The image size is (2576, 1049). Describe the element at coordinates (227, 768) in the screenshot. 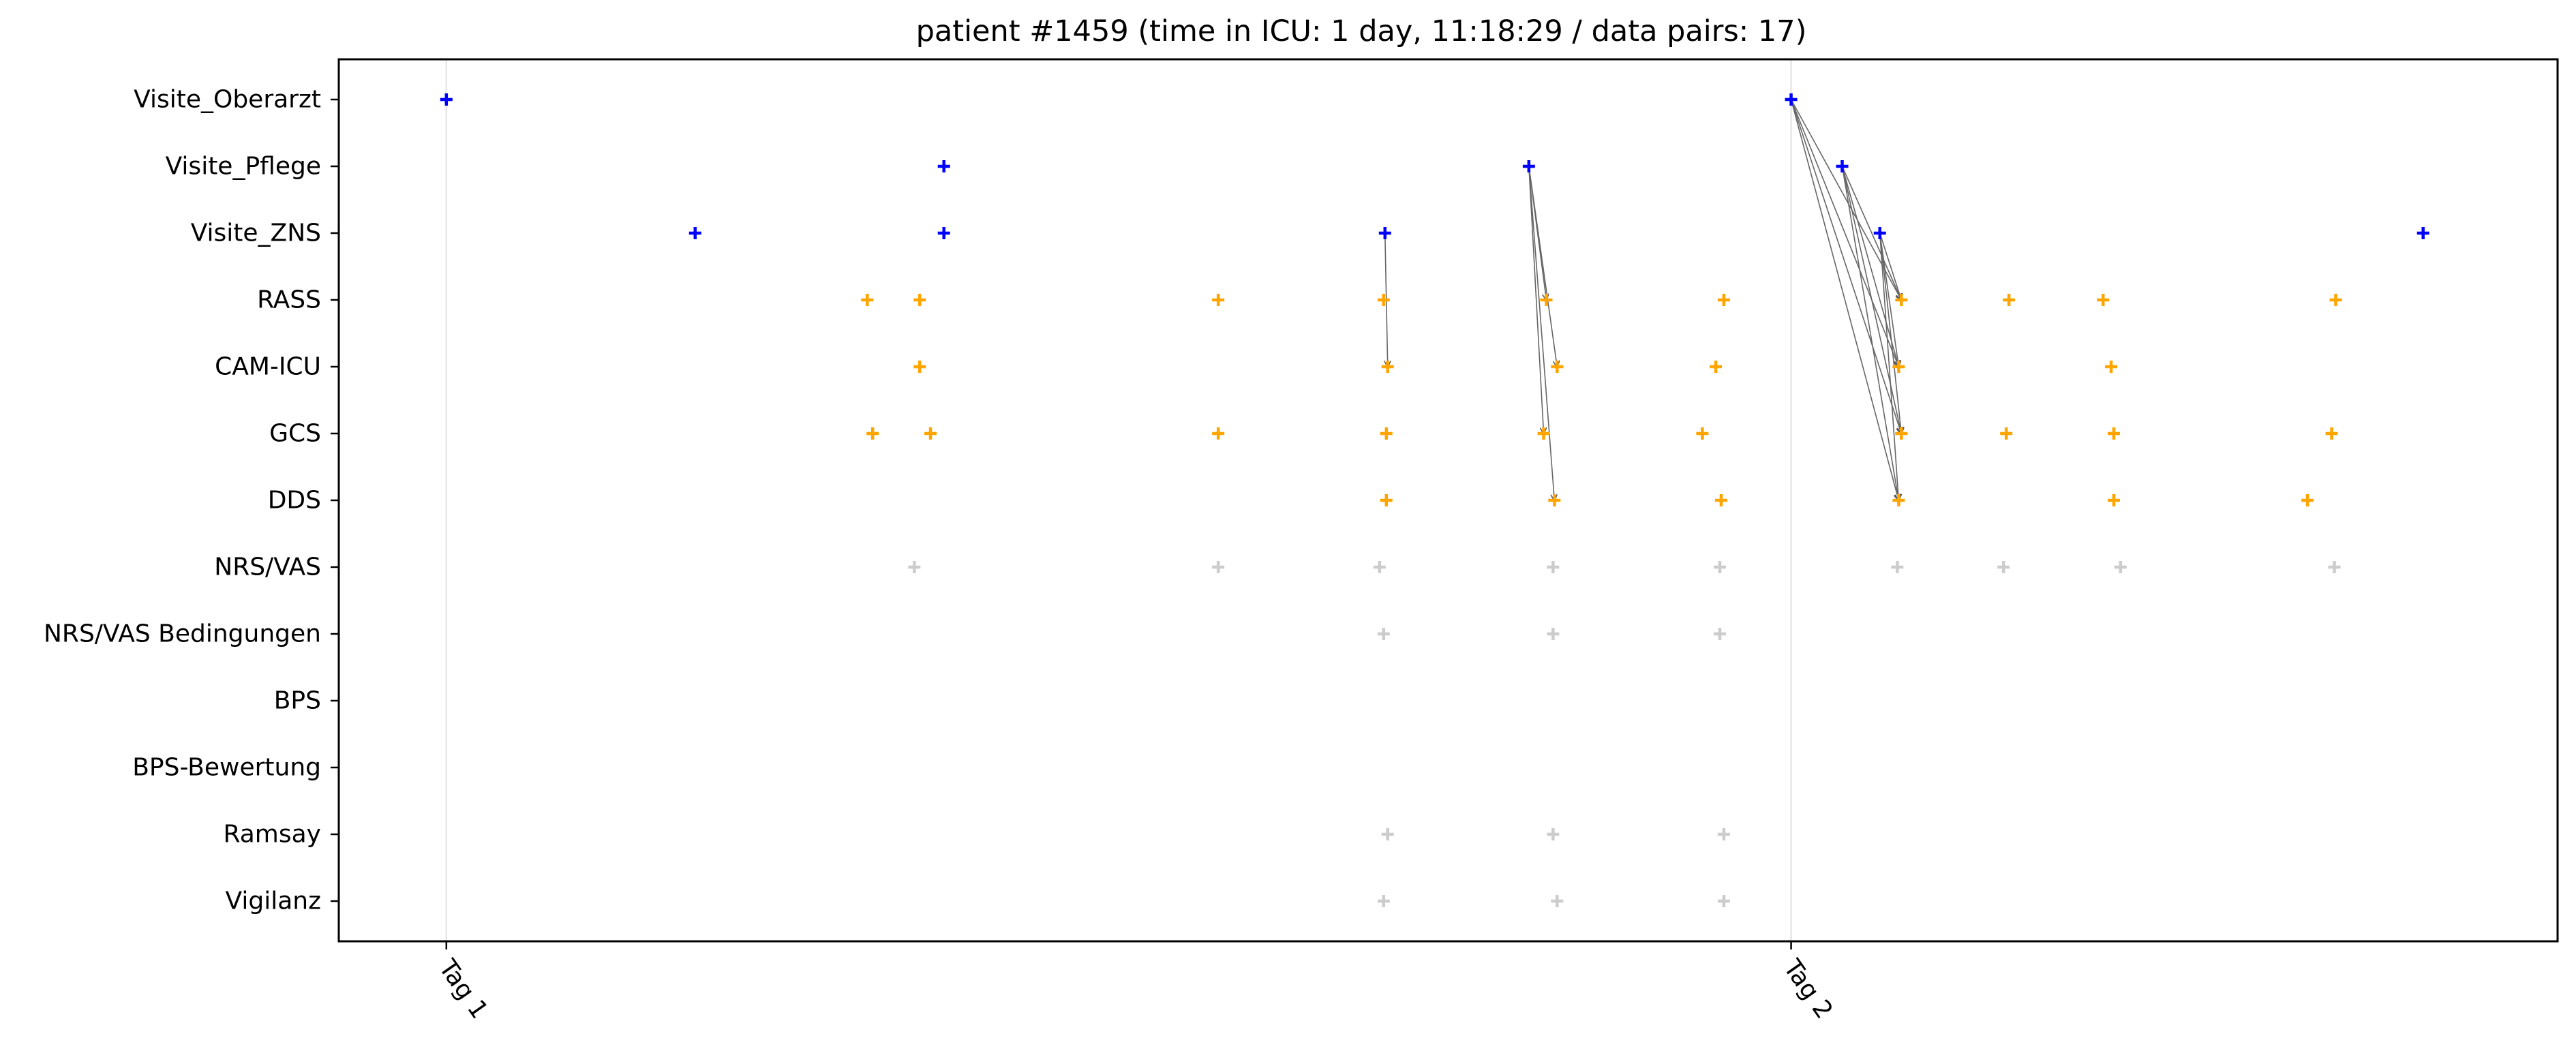

I see `y-tick-label: BPS-Bewertung` at that location.